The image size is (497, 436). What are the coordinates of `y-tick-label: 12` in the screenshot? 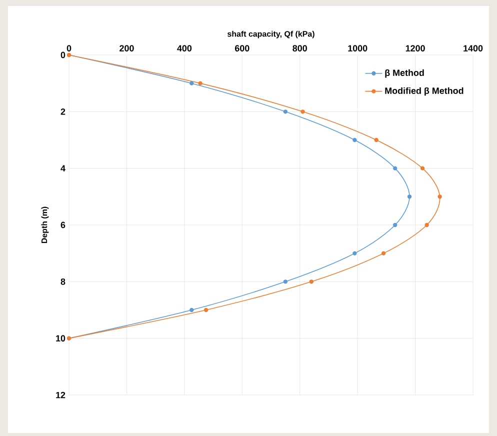 It's located at (61, 395).